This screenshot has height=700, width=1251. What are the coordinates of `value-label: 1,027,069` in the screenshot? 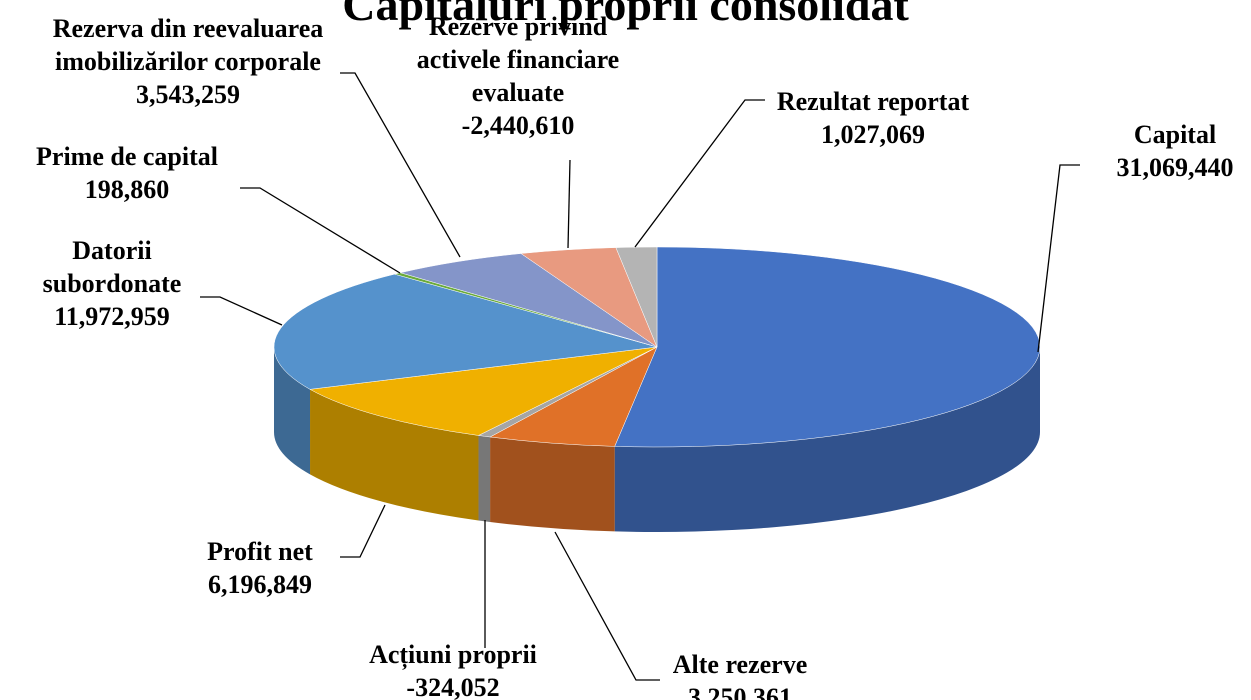 It's located at (873, 134).